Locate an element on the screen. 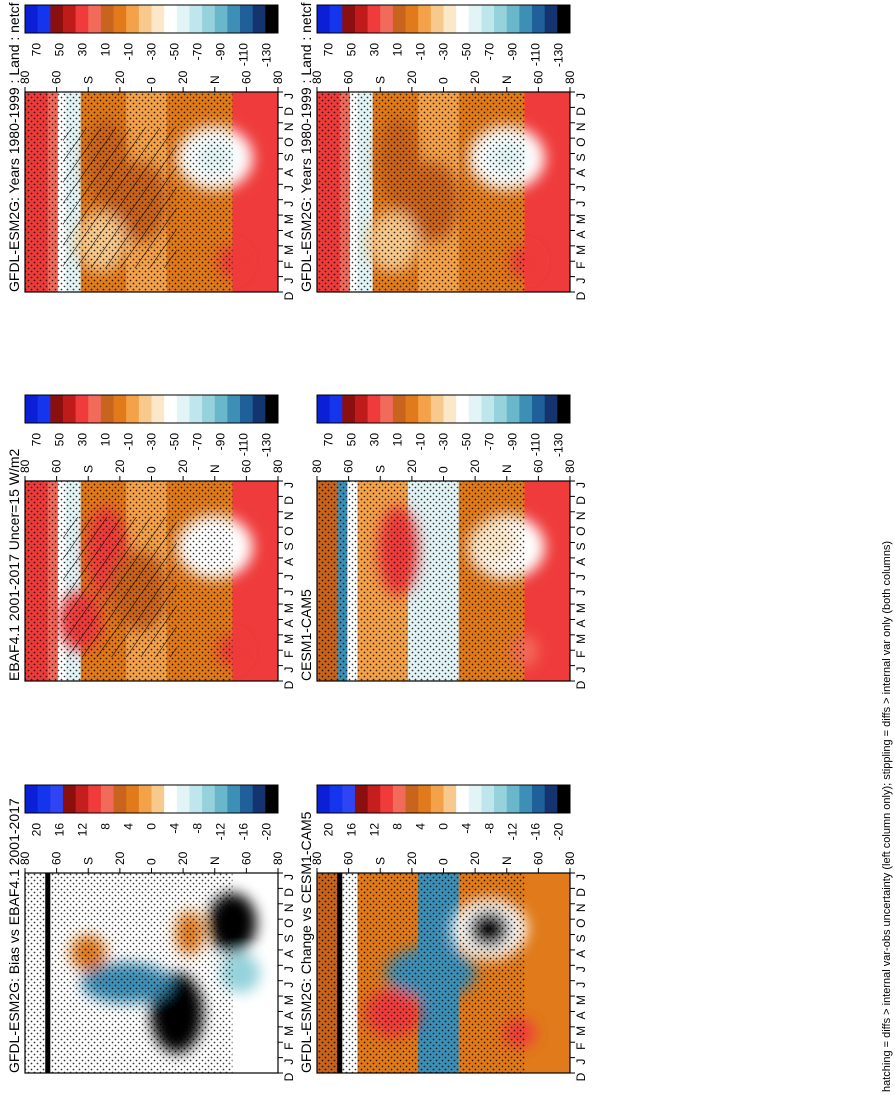 The height and width of the screenshot is (1105, 895). lat-label: S is located at coordinates (380, 469).